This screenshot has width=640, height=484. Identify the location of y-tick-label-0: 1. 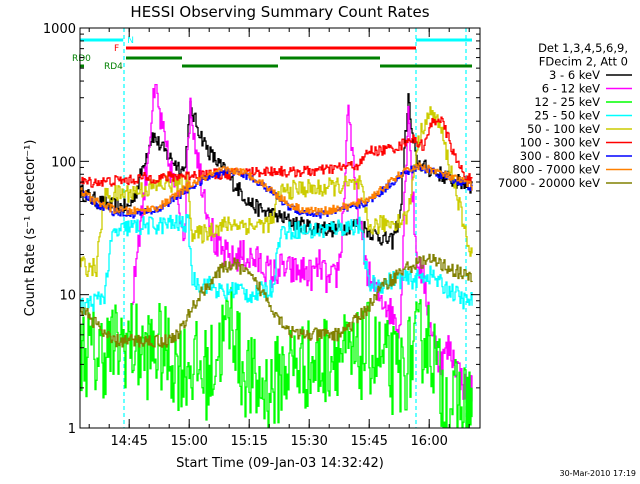
(72, 429).